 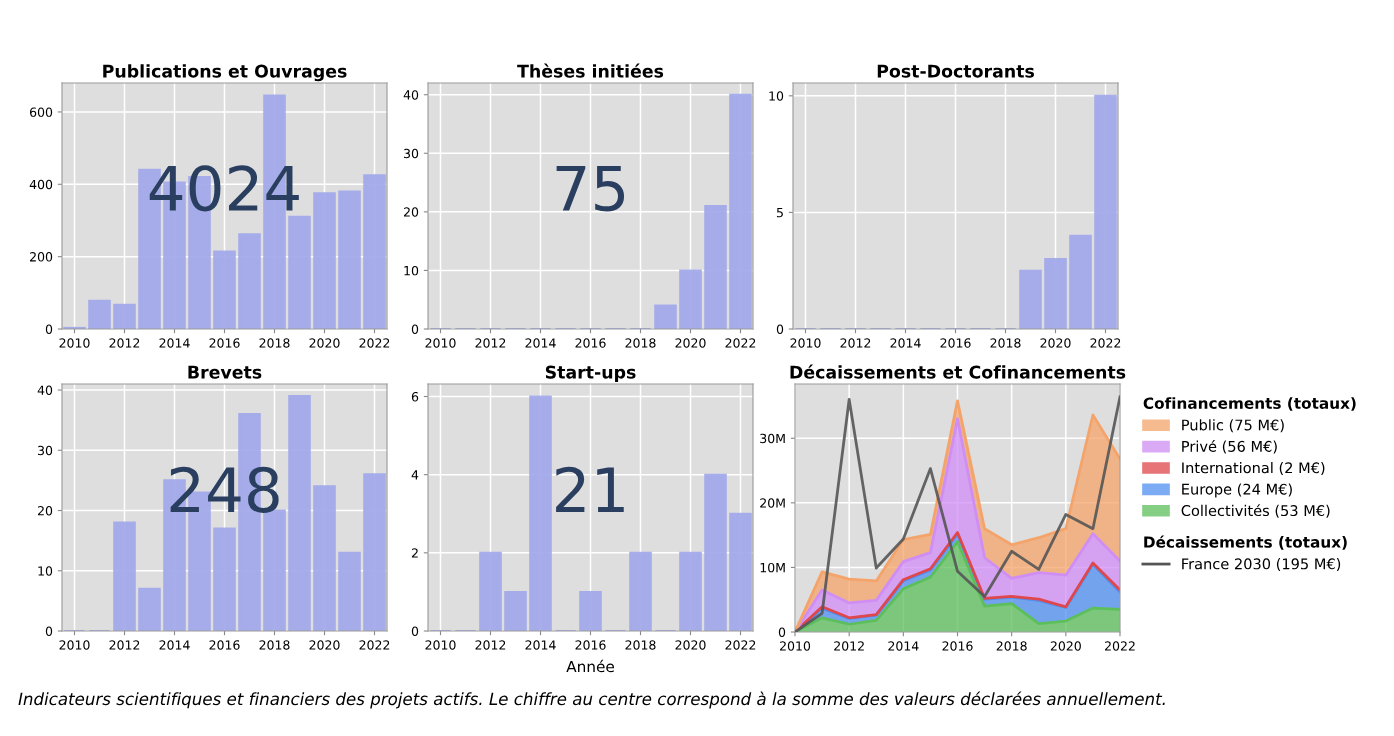 What do you see at coordinates (225, 372) in the screenshot?
I see `chart-title: Brevets` at bounding box center [225, 372].